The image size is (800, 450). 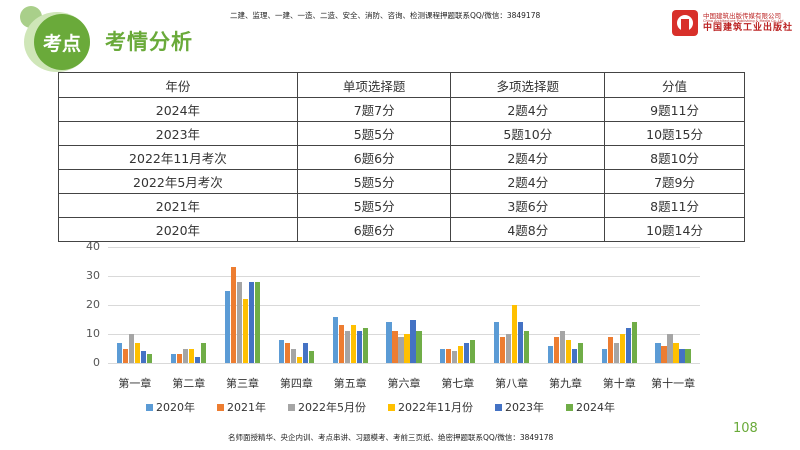 I want to click on legend-label: 2022年11月份, so click(x=435, y=407).